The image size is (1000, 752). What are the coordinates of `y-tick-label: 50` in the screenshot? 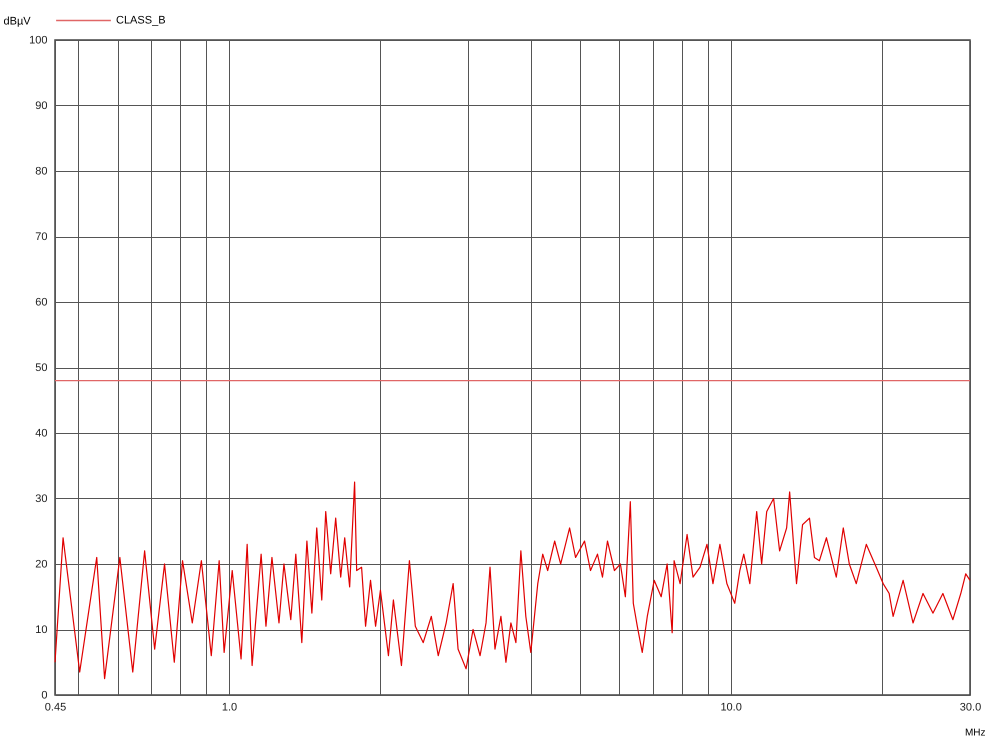 It's located at (41, 368).